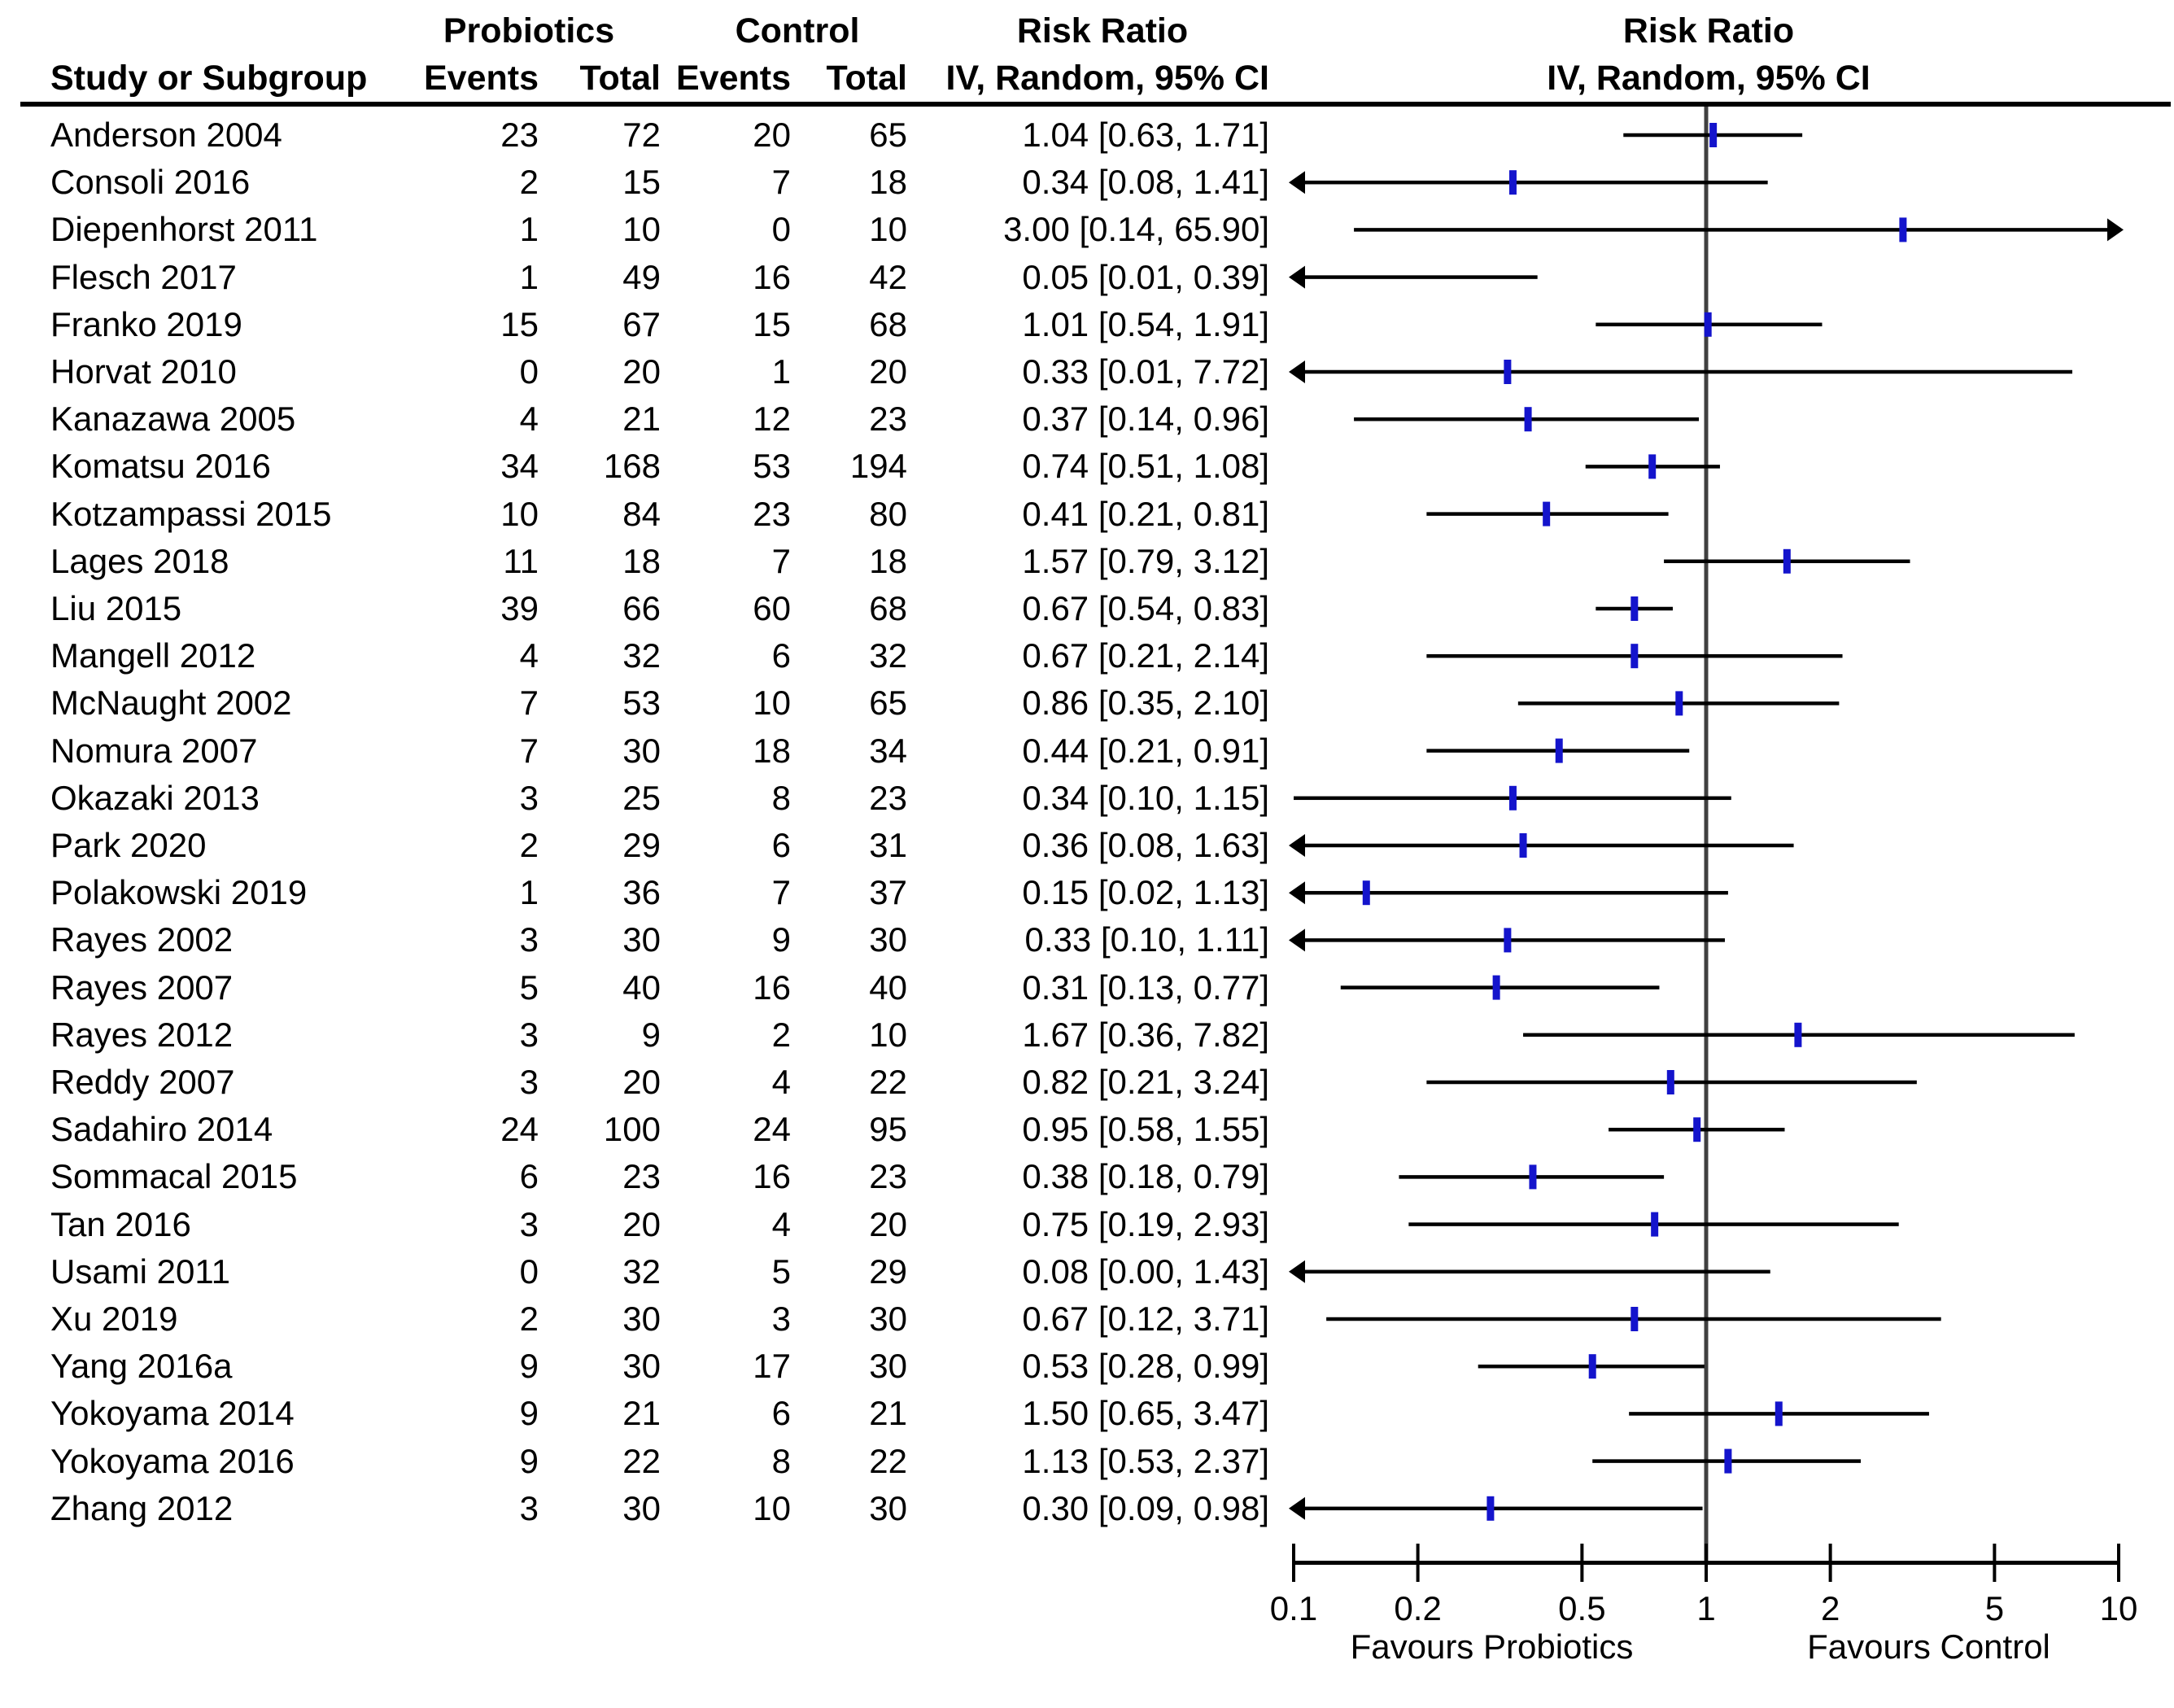  What do you see at coordinates (781, 372) in the screenshot?
I see `events2-value: 1` at bounding box center [781, 372].